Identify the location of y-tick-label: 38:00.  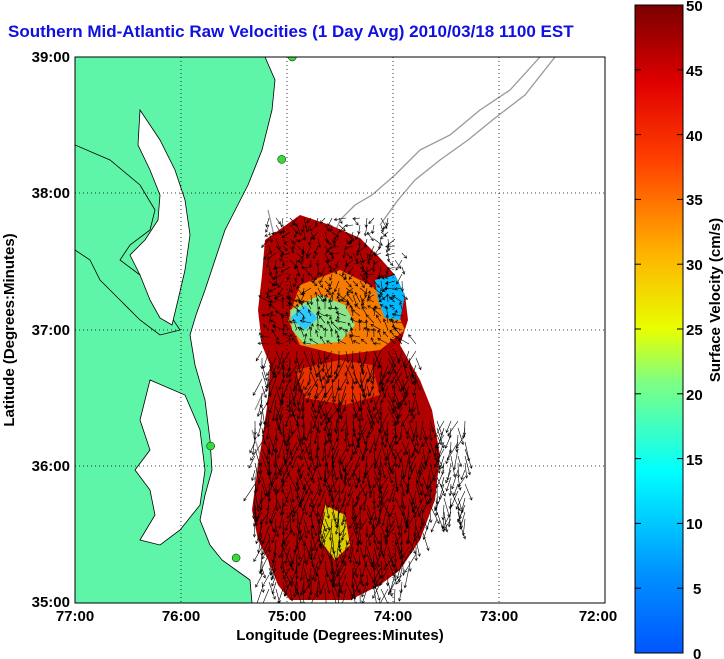
(51, 193).